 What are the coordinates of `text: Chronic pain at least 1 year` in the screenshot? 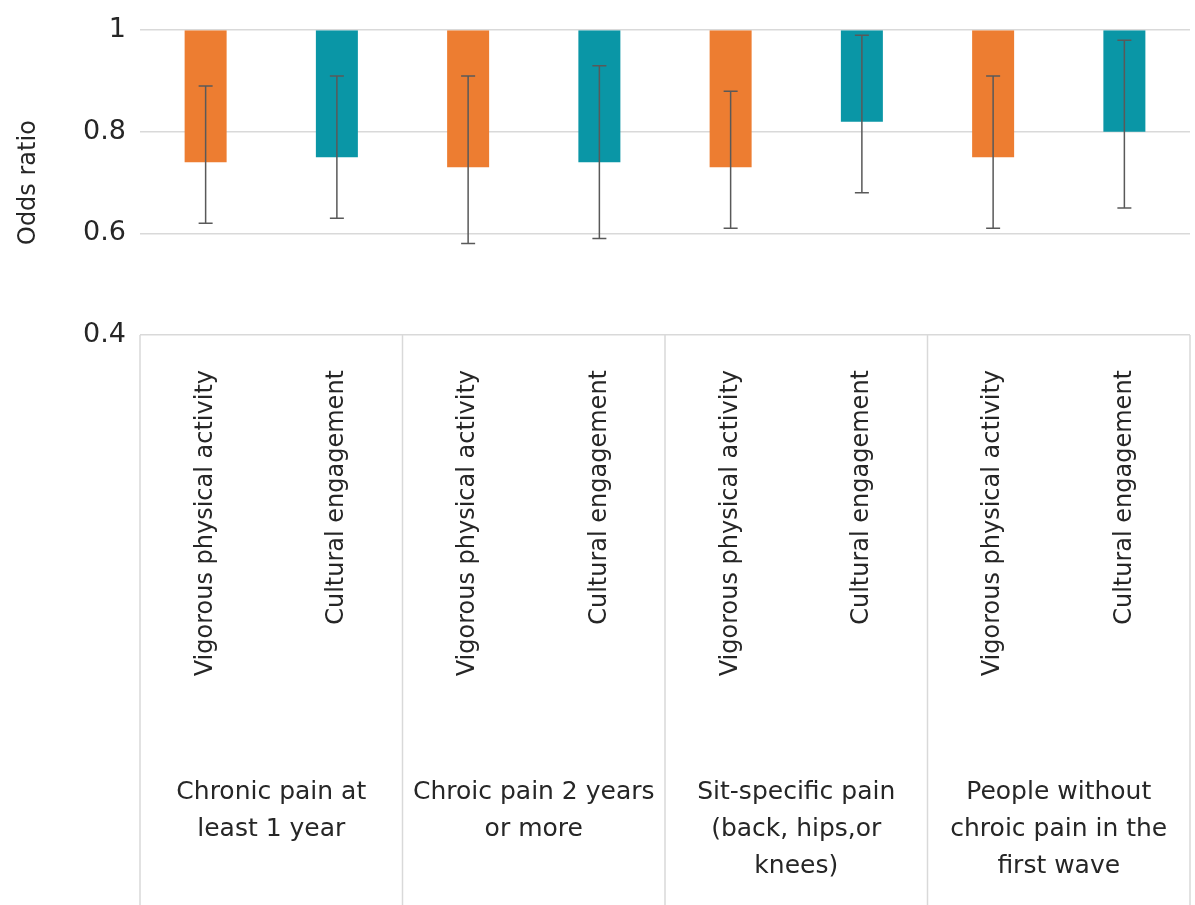 It's located at (271, 809).